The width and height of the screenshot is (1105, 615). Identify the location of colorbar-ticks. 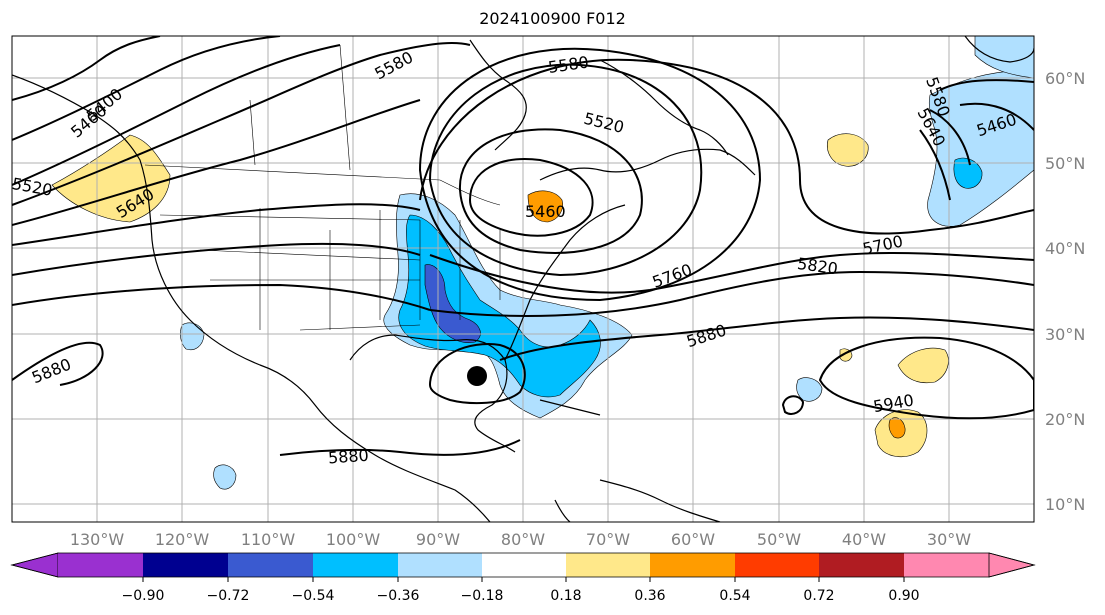
(523, 579).